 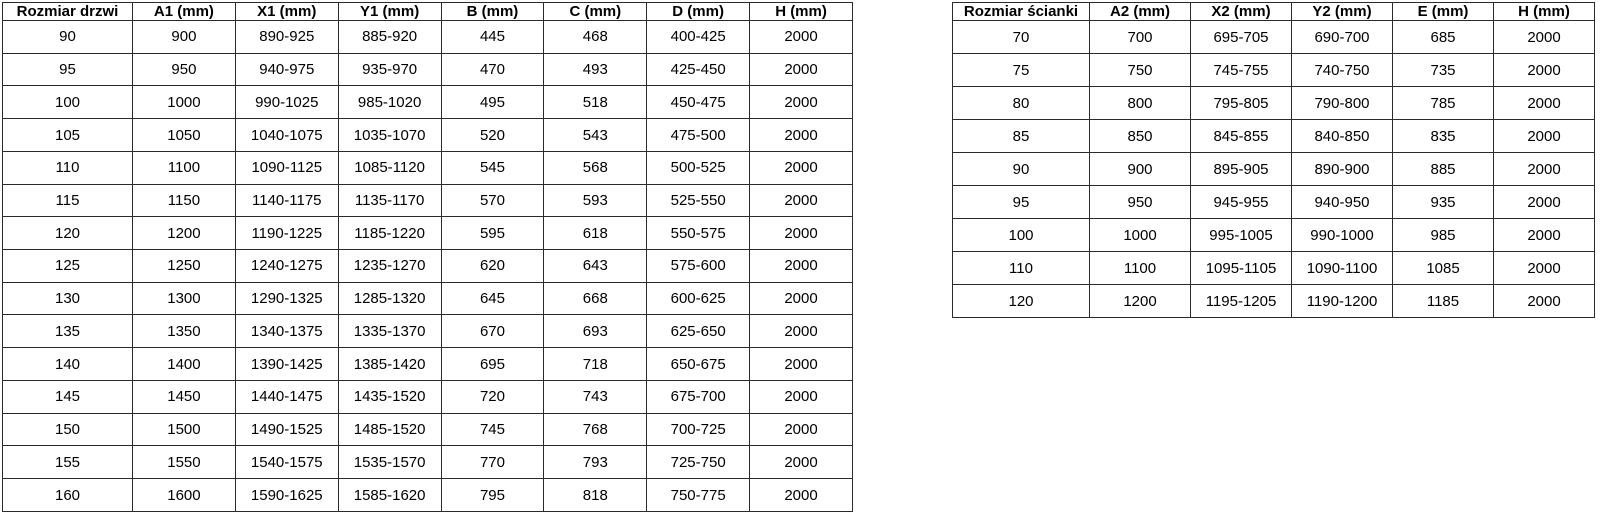 I want to click on table-cell: 1100, so click(x=1140, y=268).